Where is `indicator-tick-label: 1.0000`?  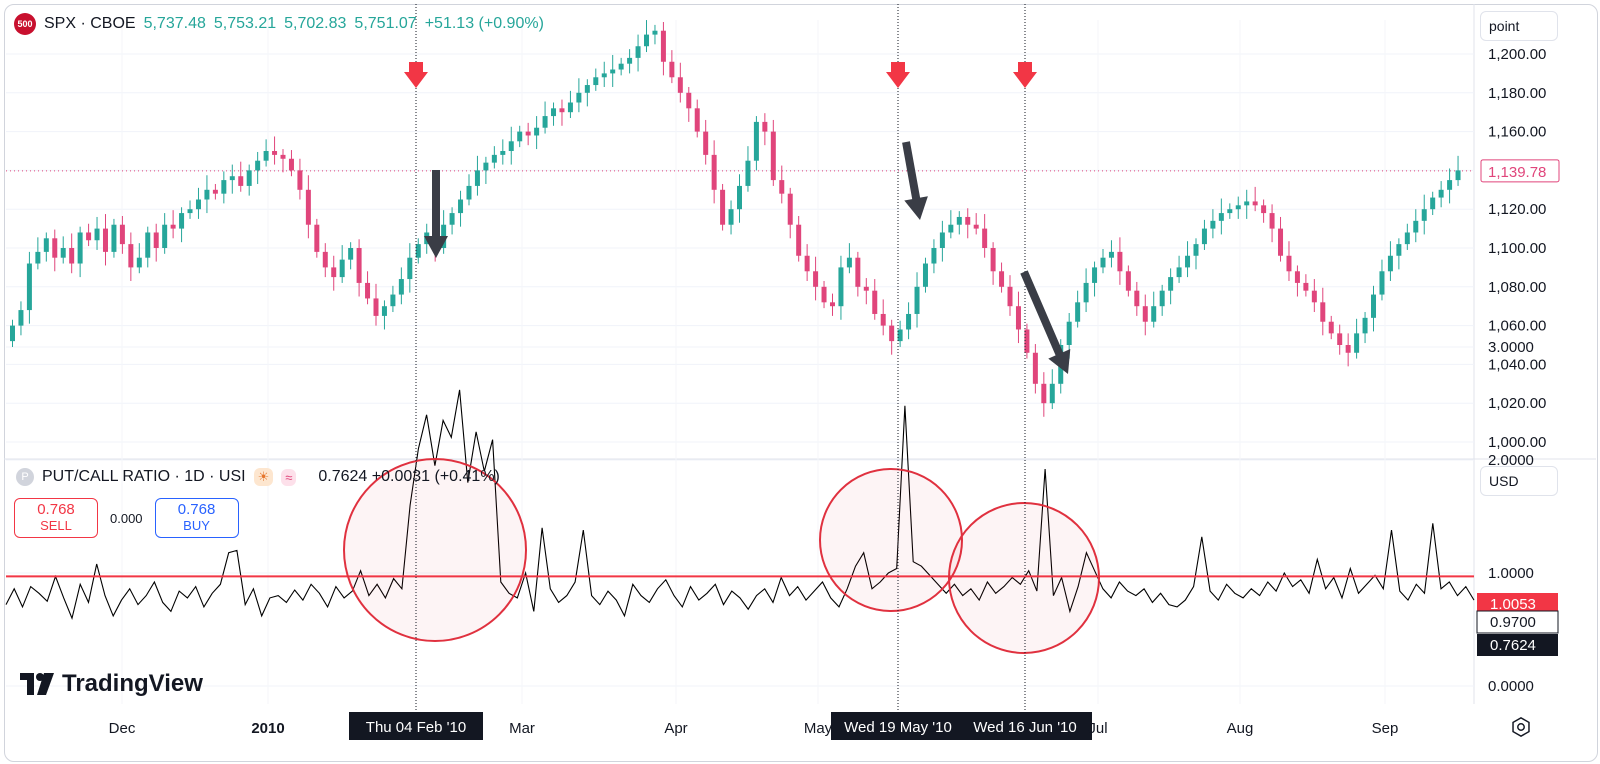
indicator-tick-label: 1.0000 is located at coordinates (1511, 573).